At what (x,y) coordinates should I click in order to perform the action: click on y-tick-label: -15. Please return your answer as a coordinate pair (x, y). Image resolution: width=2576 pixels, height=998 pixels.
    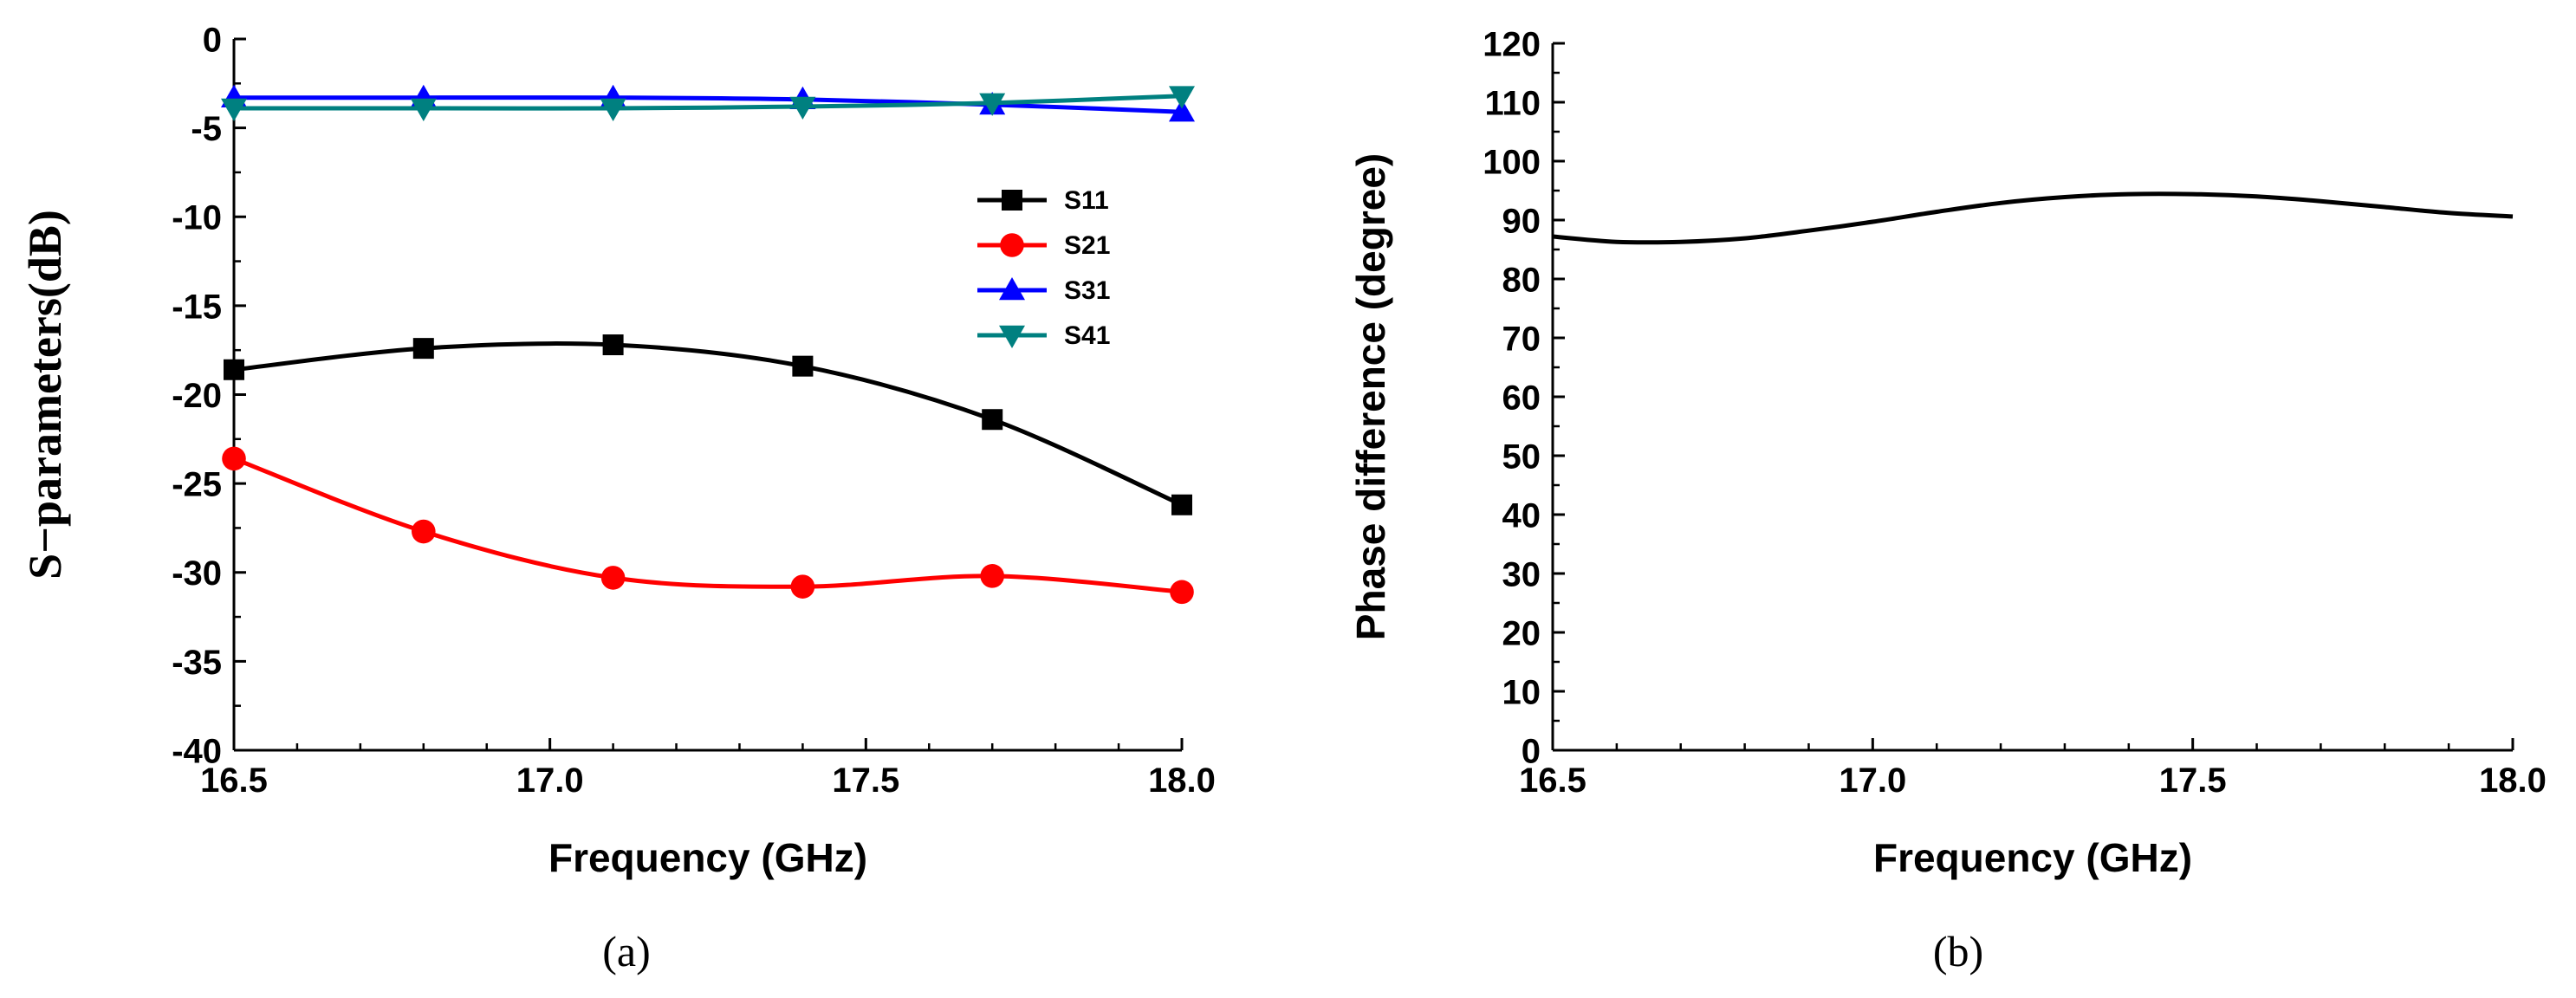
    Looking at the image, I should click on (197, 307).